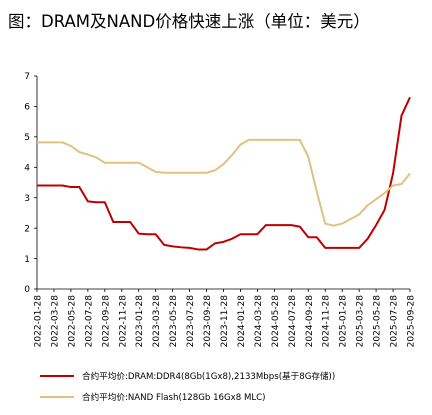 This screenshot has width=432, height=415. I want to click on legend-label: 合约平均价:NAND Flash(128Gb 16Gx8 MLC), so click(174, 397).